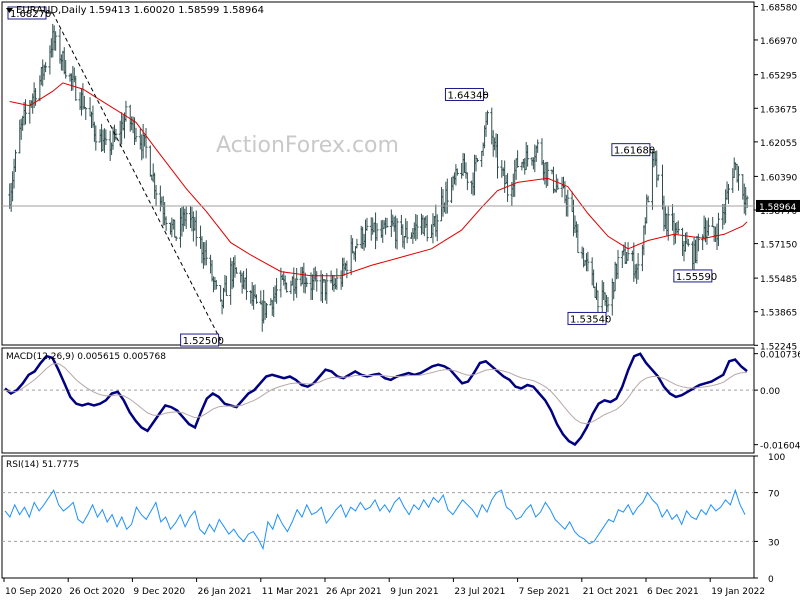 The height and width of the screenshot is (603, 800). Describe the element at coordinates (159, 592) in the screenshot. I see `x-axis-label: 9 Dec 2020` at that location.